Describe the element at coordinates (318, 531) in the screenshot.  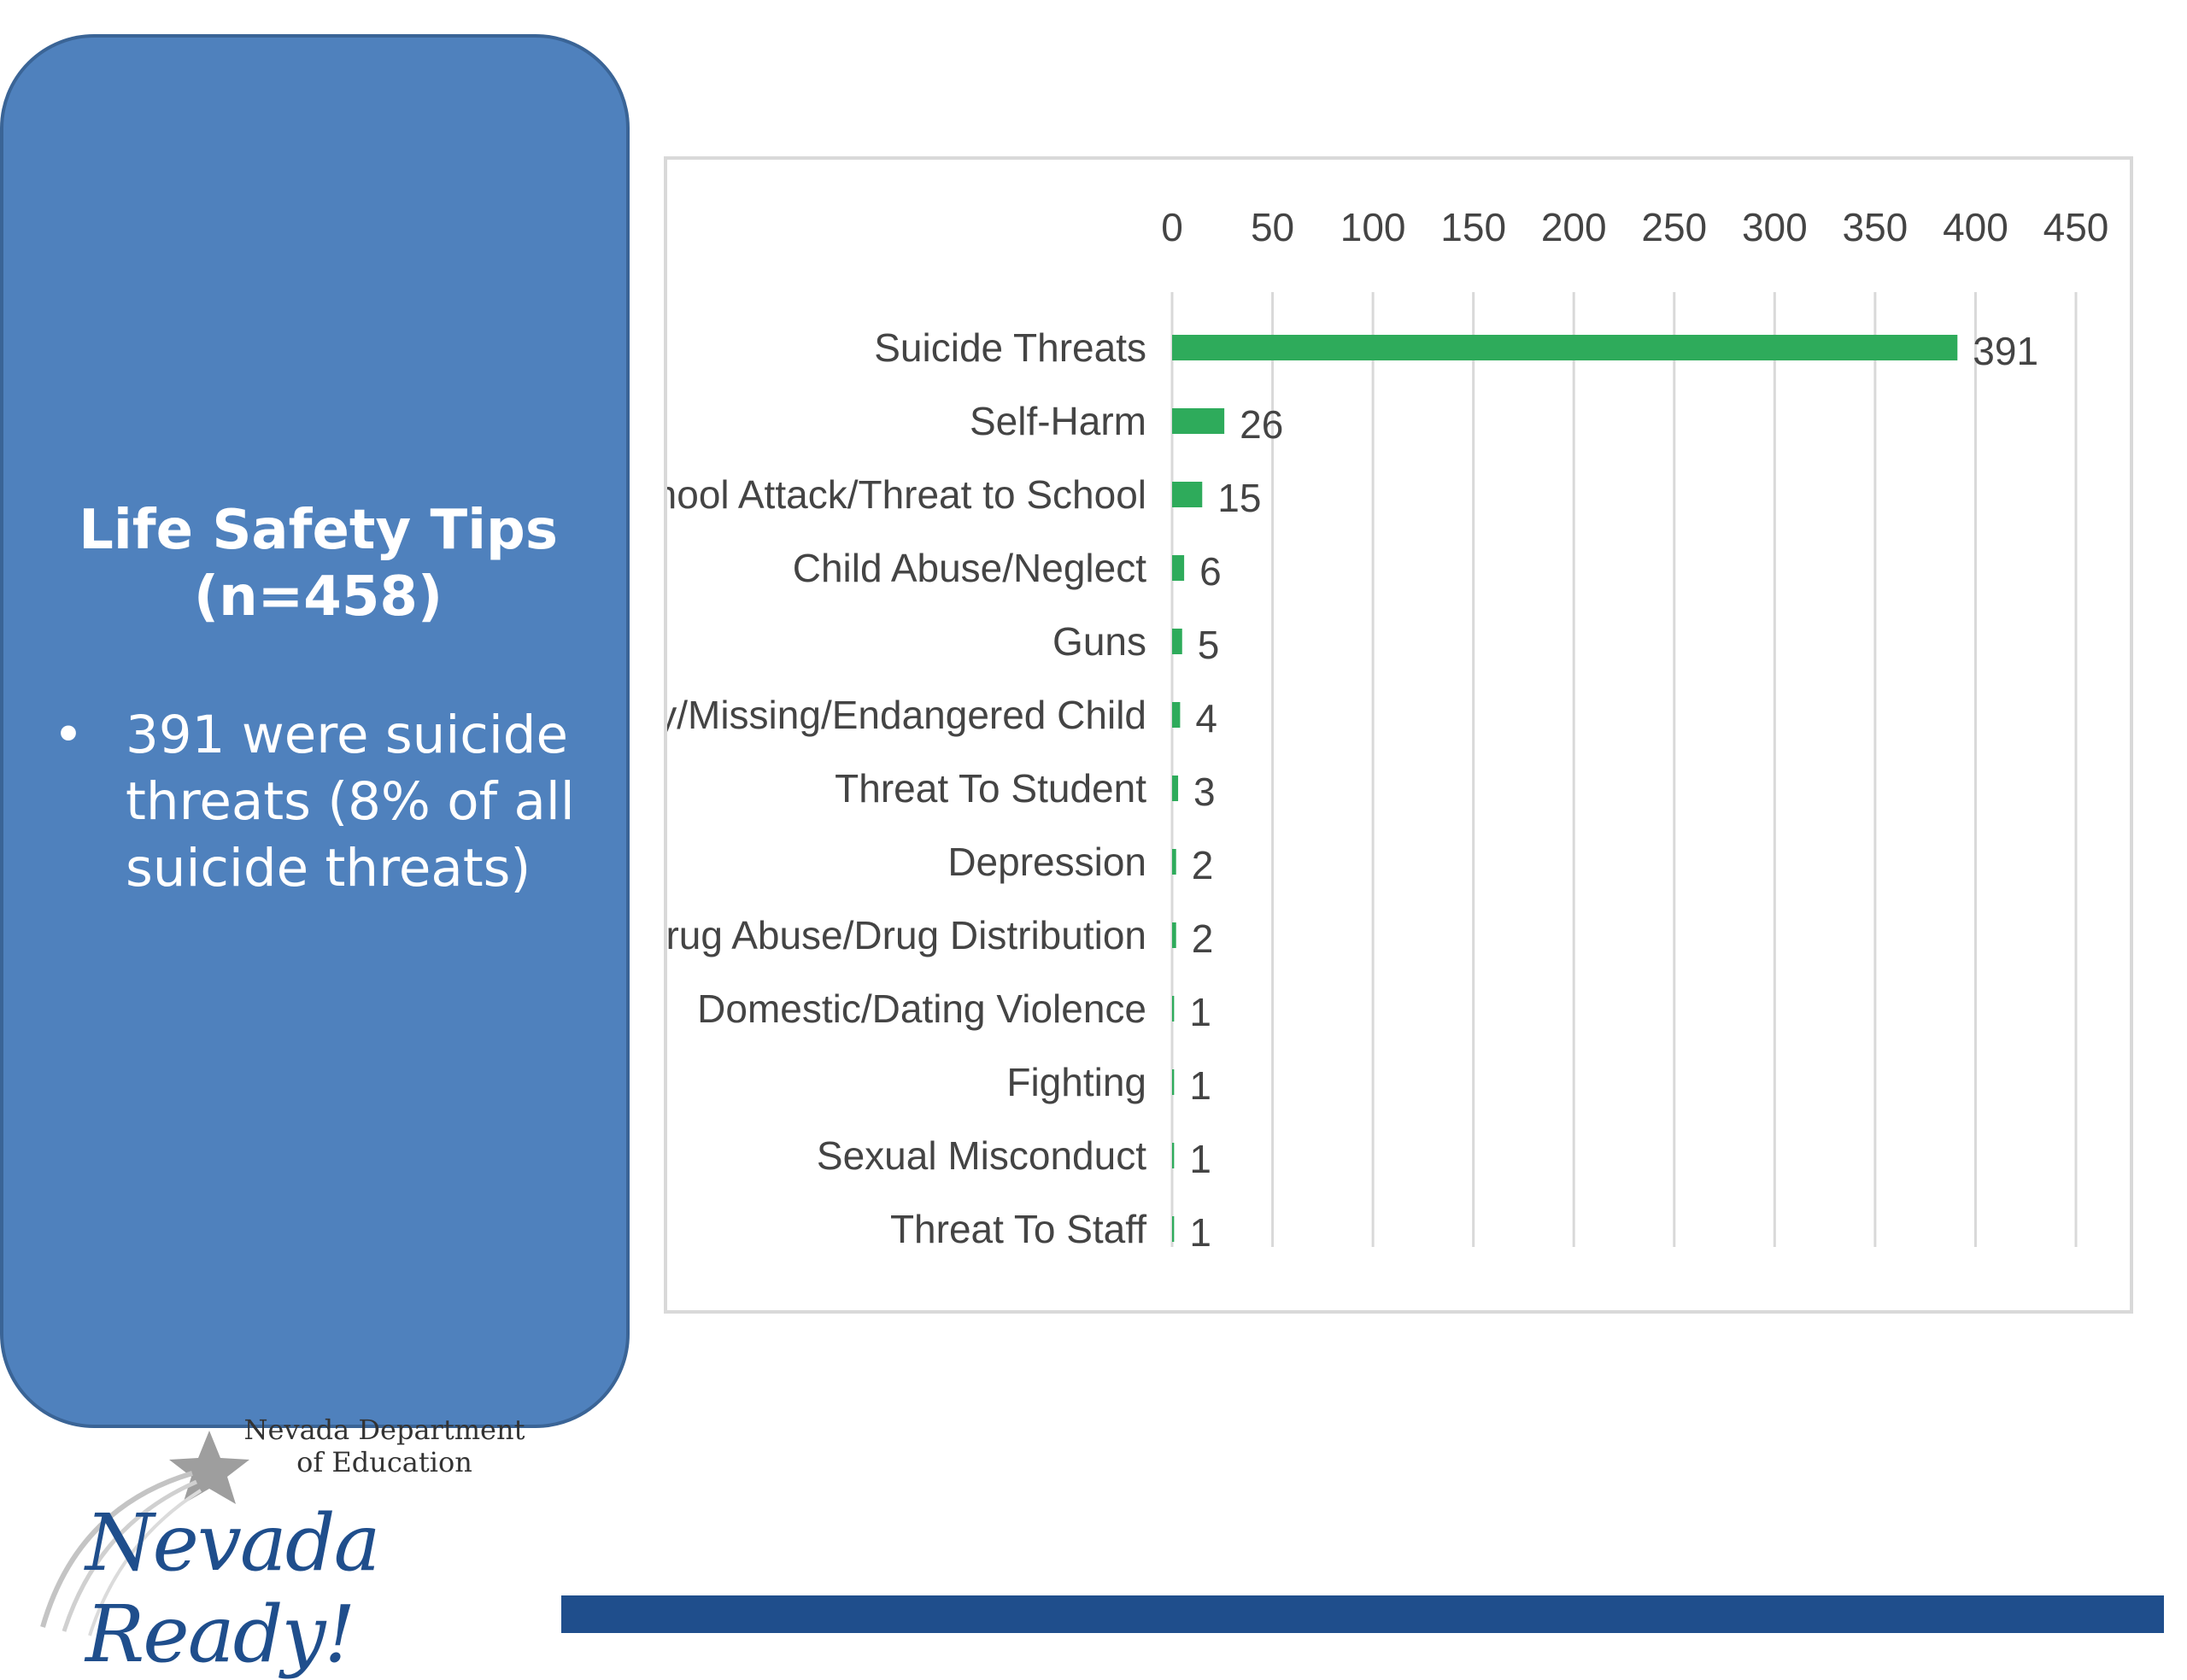
I see `panel-title-line1: Life Safety Tips` at that location.